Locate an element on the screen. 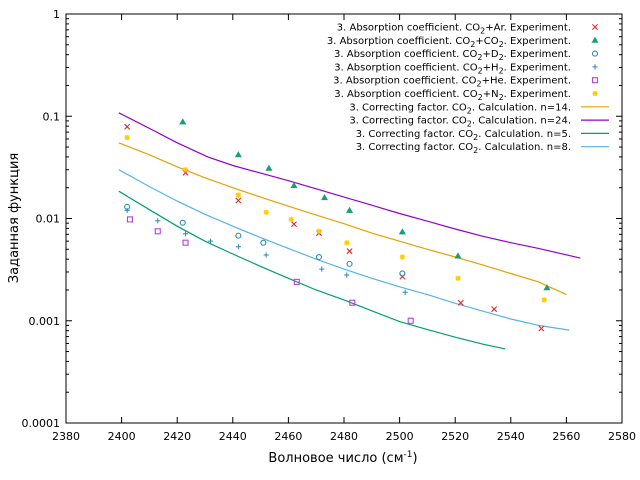 The width and height of the screenshot is (640, 480). x-tick-label: 2420 is located at coordinates (177, 436).